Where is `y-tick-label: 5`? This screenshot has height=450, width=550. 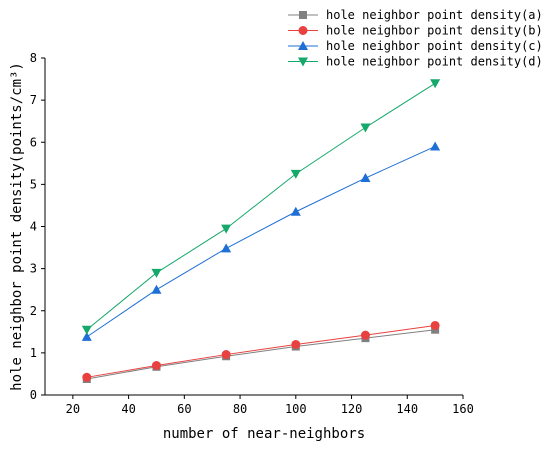
y-tick-label: 5 is located at coordinates (33, 184).